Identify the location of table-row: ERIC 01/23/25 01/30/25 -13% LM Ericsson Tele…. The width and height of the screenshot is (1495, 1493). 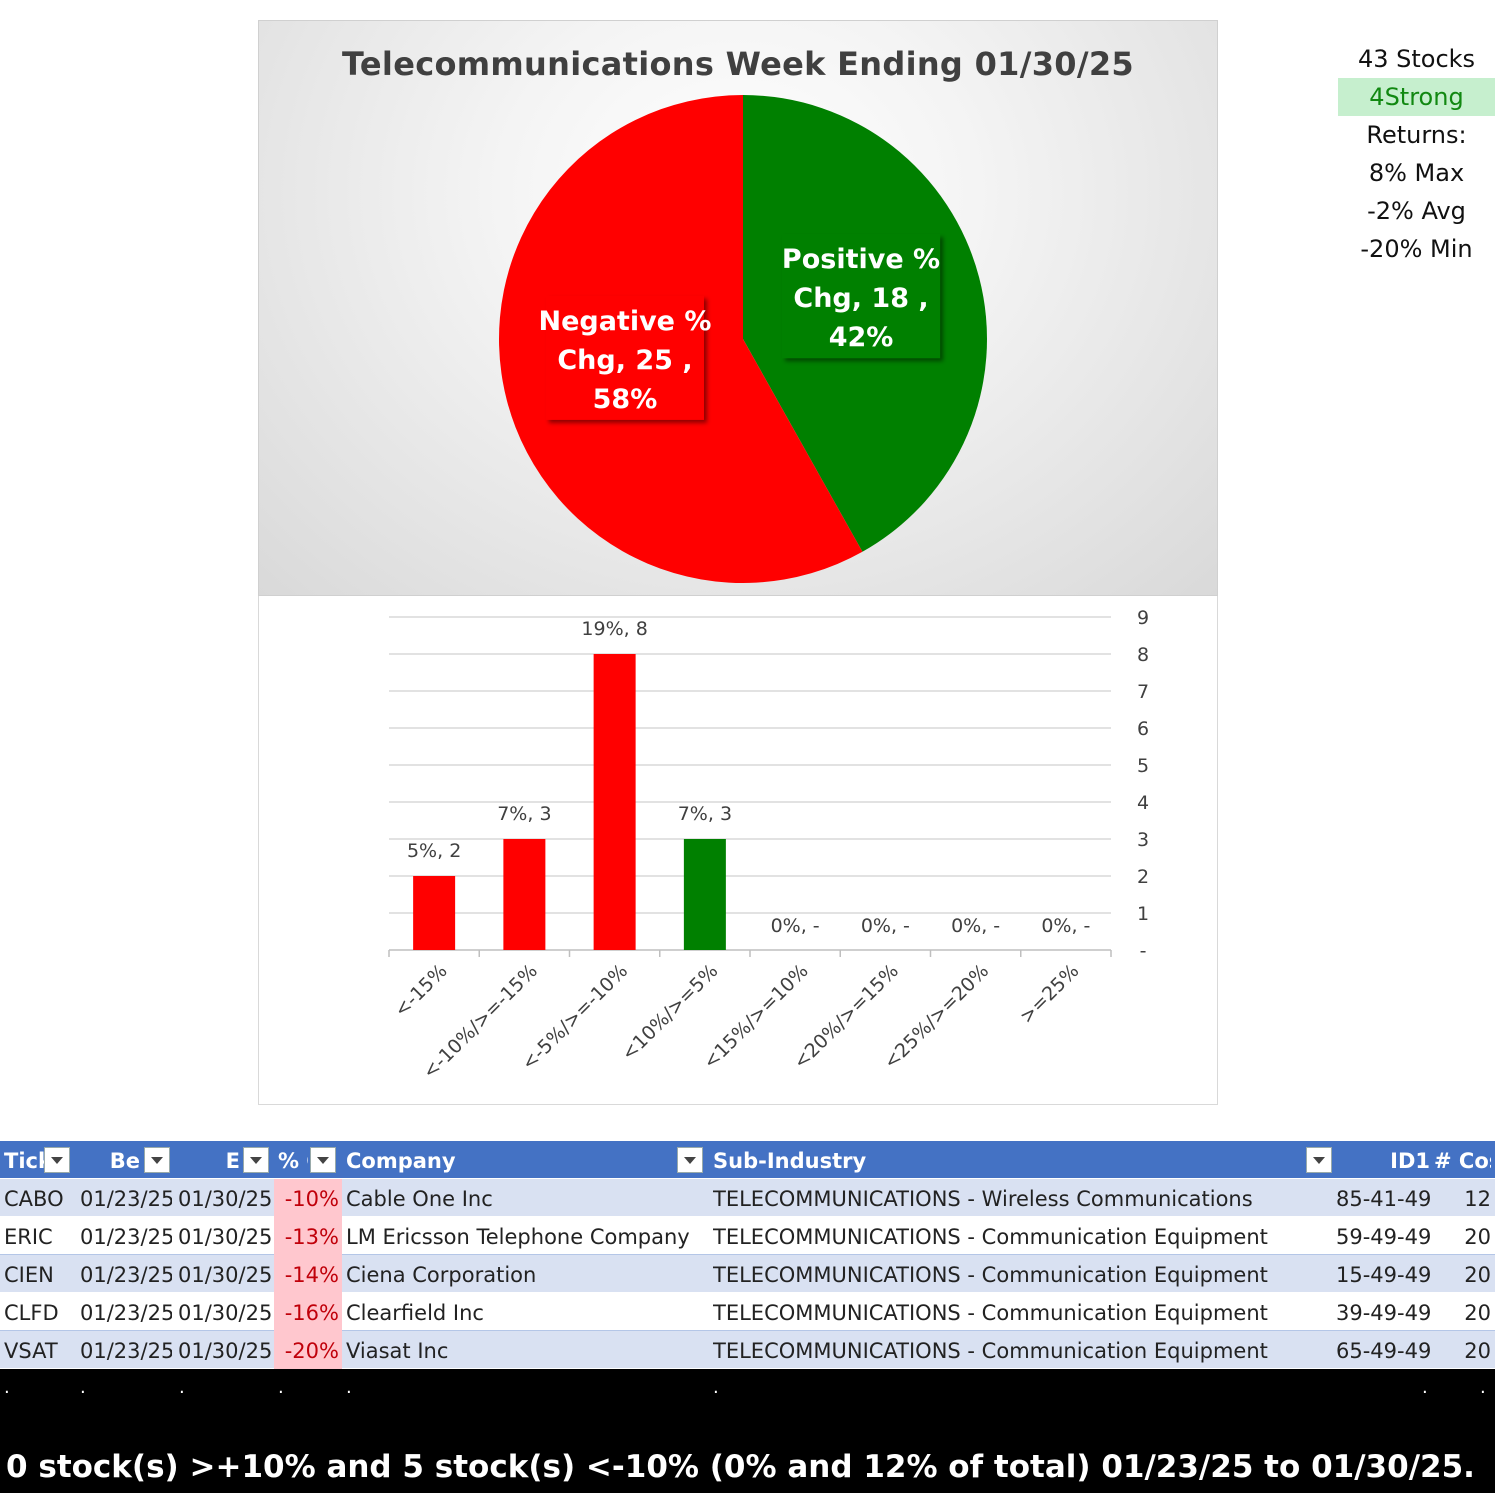
(747, 1236).